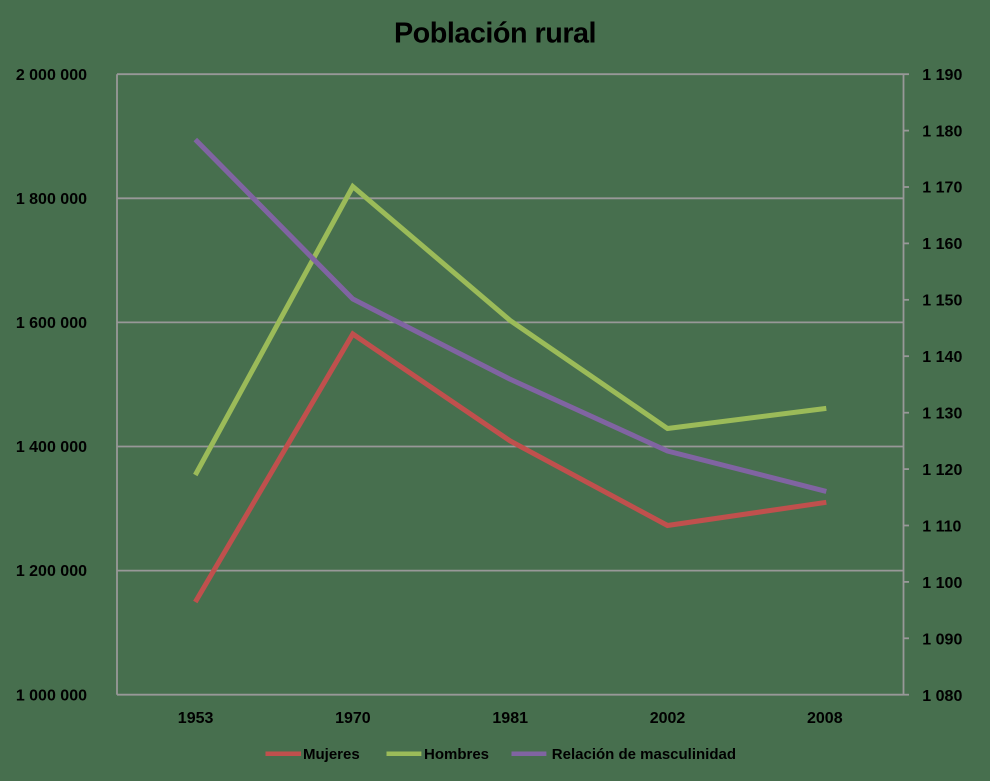 The height and width of the screenshot is (781, 990). What do you see at coordinates (825, 718) in the screenshot?
I see `svg-text: 2008` at bounding box center [825, 718].